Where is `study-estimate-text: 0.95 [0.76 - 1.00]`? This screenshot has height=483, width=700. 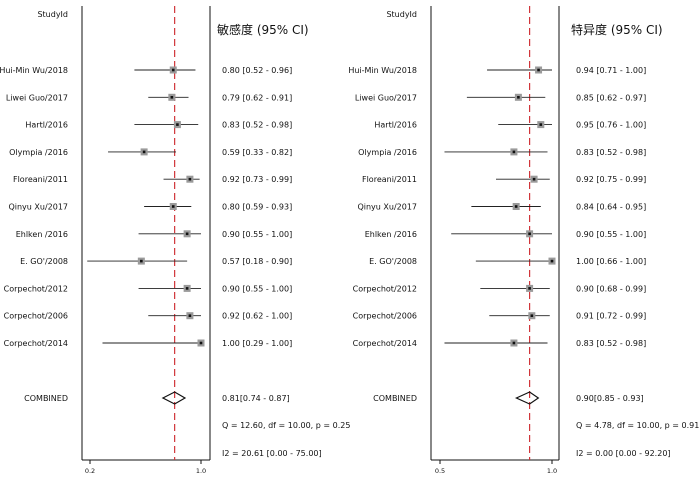 study-estimate-text: 0.95 [0.76 - 1.00] is located at coordinates (611, 125).